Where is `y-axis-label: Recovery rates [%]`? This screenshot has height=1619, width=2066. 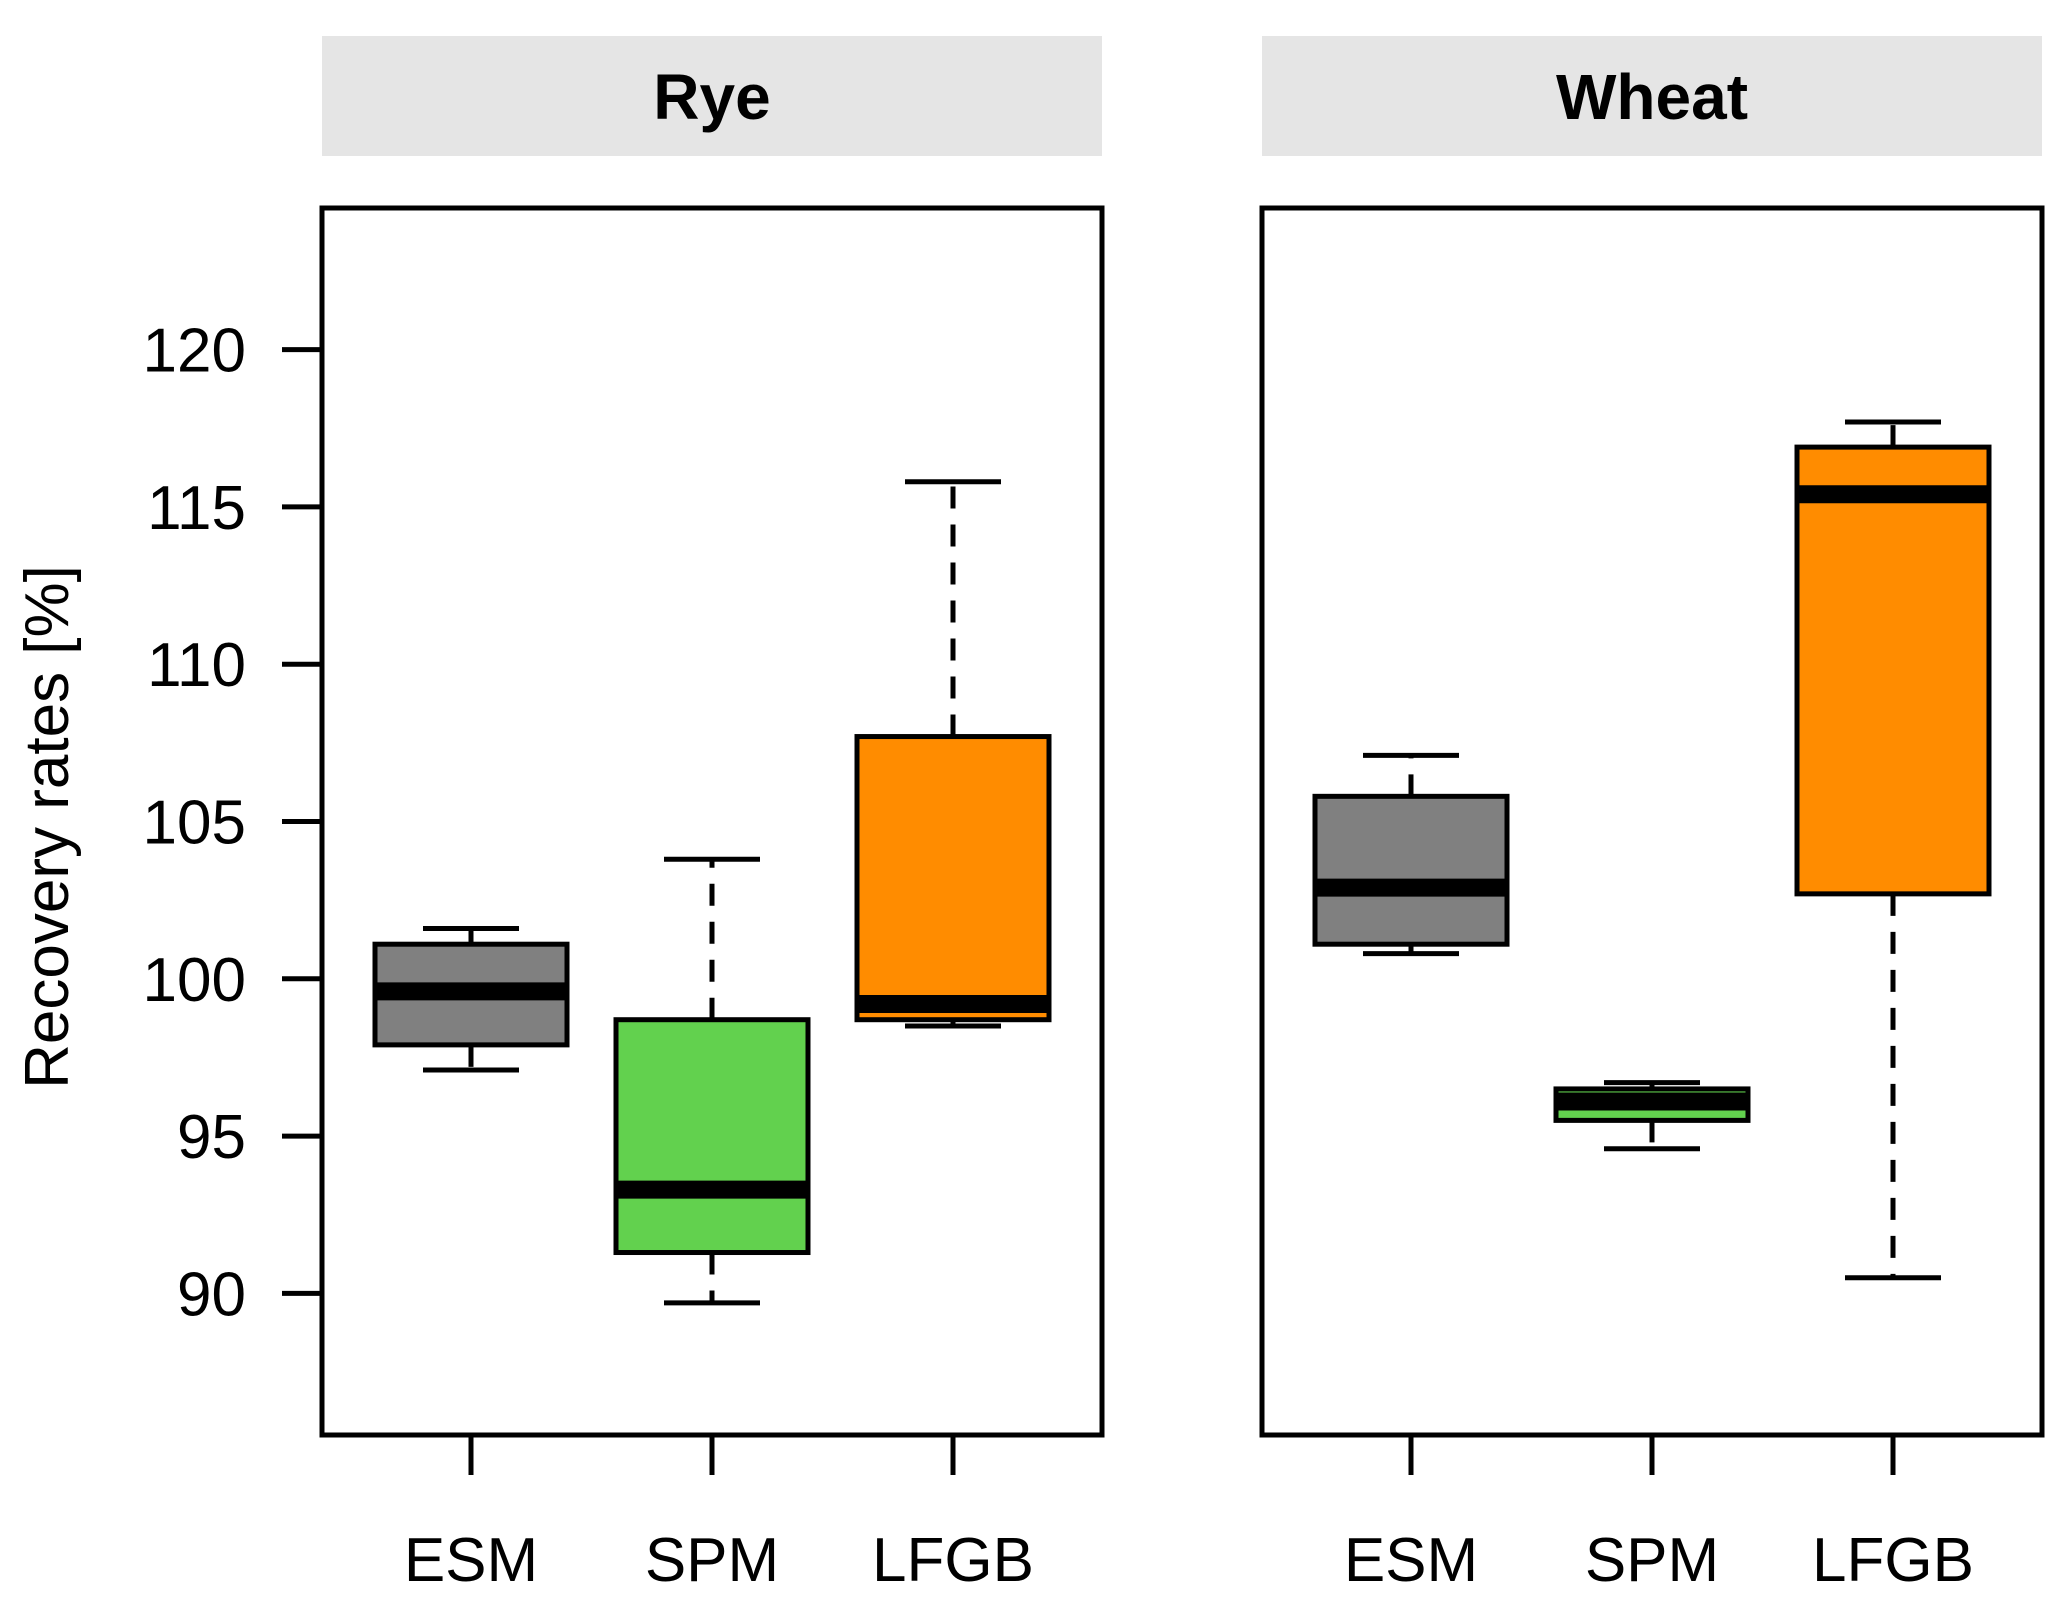
y-axis-label: Recovery rates [%] is located at coordinates (47, 827).